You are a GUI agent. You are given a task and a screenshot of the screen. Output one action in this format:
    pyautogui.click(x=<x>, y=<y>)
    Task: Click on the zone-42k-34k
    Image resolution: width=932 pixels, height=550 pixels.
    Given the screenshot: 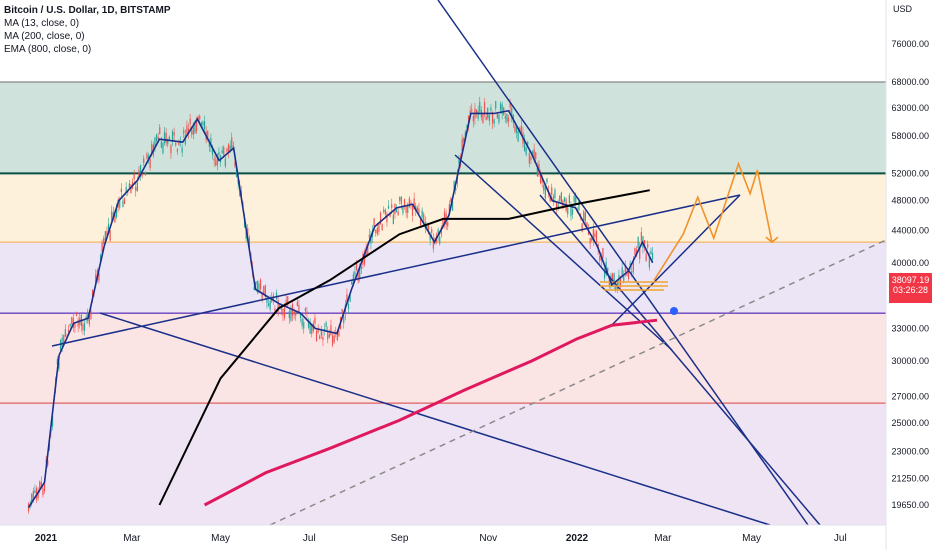 What is the action you would take?
    pyautogui.click(x=443, y=278)
    